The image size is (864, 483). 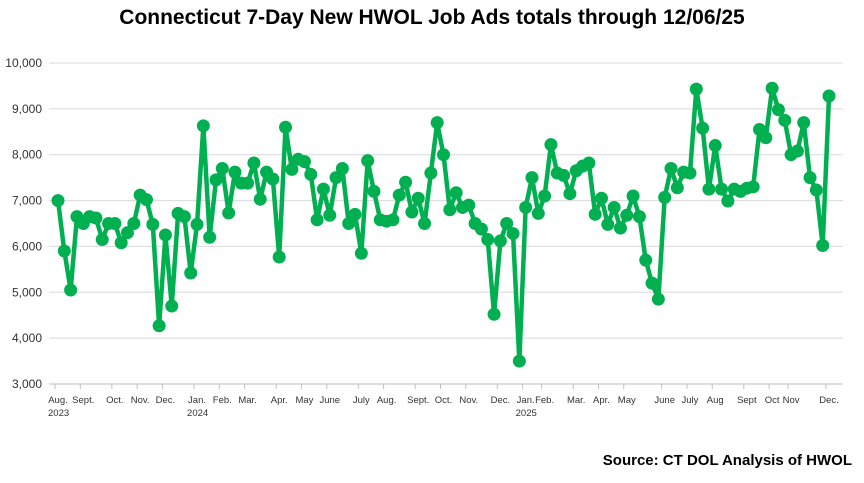 I want to click on x-tick-label: Nov., so click(x=140, y=400).